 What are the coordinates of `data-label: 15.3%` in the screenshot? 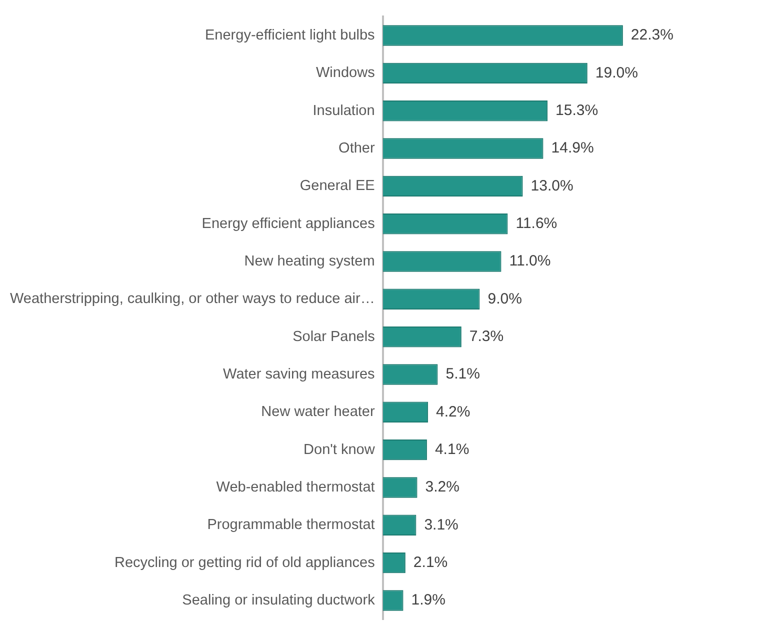 It's located at (577, 110).